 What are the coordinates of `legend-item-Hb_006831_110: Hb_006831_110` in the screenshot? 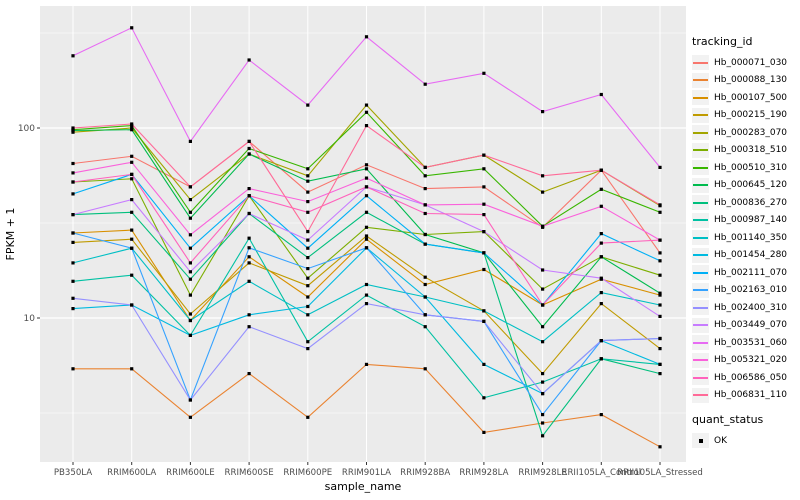 It's located at (746, 396).